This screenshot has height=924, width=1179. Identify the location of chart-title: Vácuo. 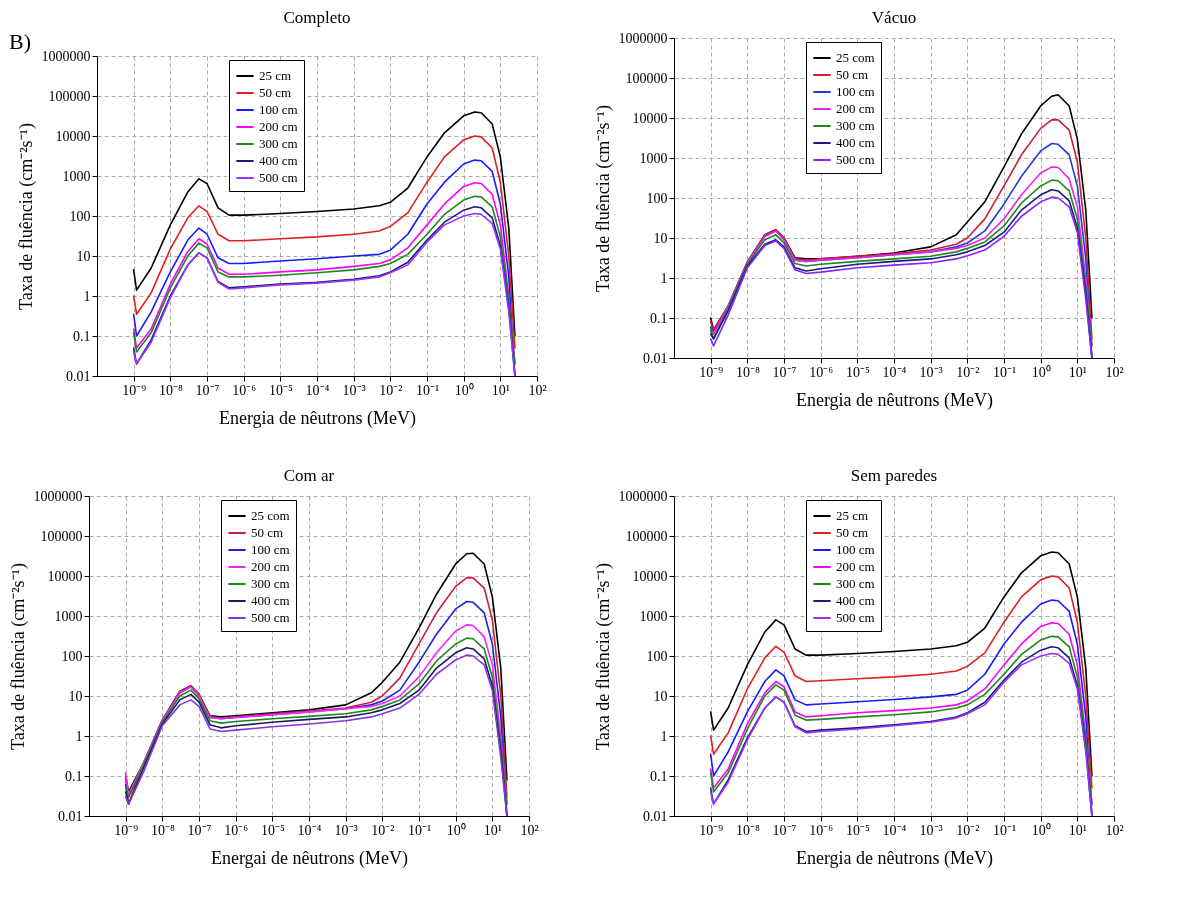
(894, 17).